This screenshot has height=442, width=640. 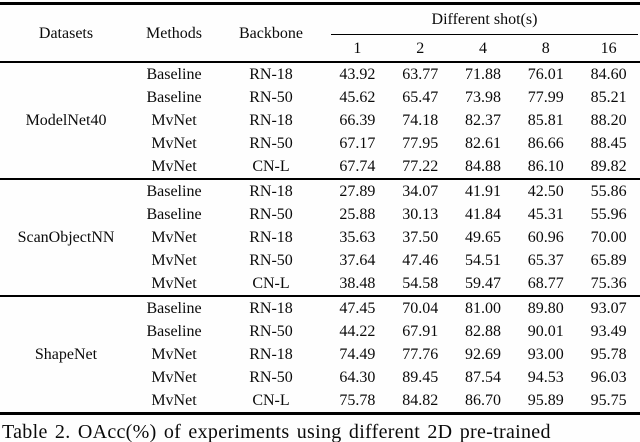 I want to click on value-cell: 75.78, so click(x=357, y=400).